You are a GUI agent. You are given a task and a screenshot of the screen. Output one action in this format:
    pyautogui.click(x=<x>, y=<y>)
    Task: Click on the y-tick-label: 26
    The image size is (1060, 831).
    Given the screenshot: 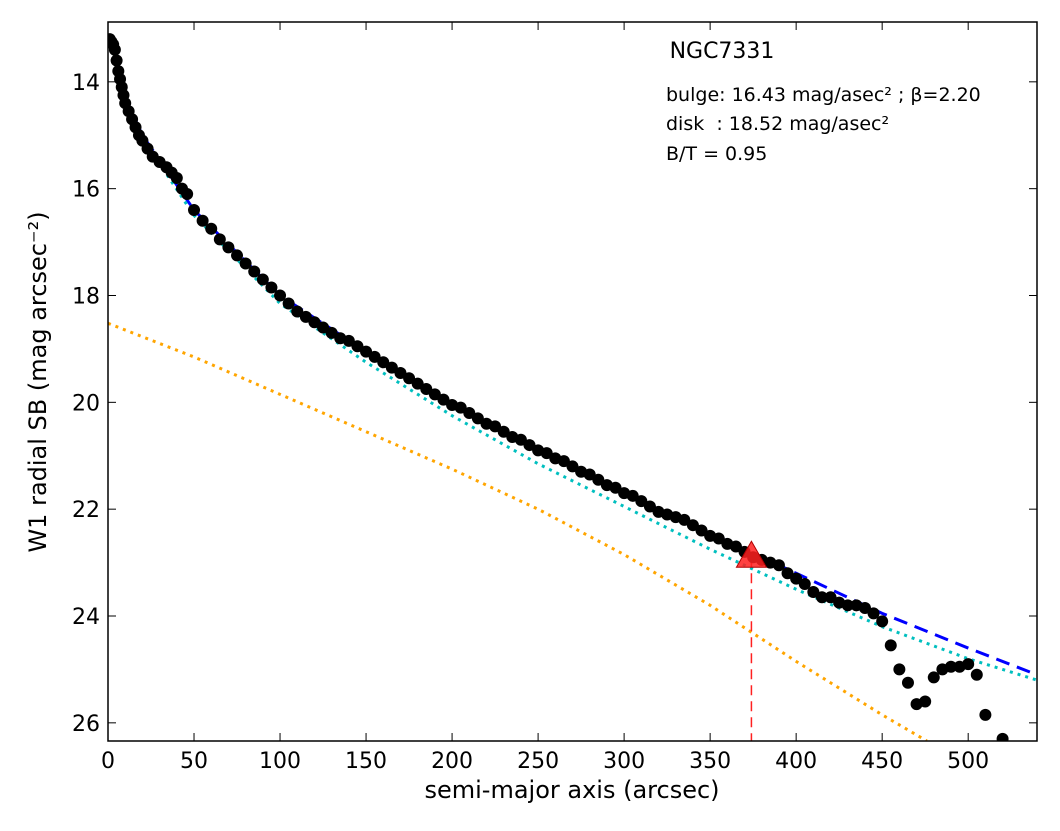 What is the action you would take?
    pyautogui.click(x=86, y=724)
    